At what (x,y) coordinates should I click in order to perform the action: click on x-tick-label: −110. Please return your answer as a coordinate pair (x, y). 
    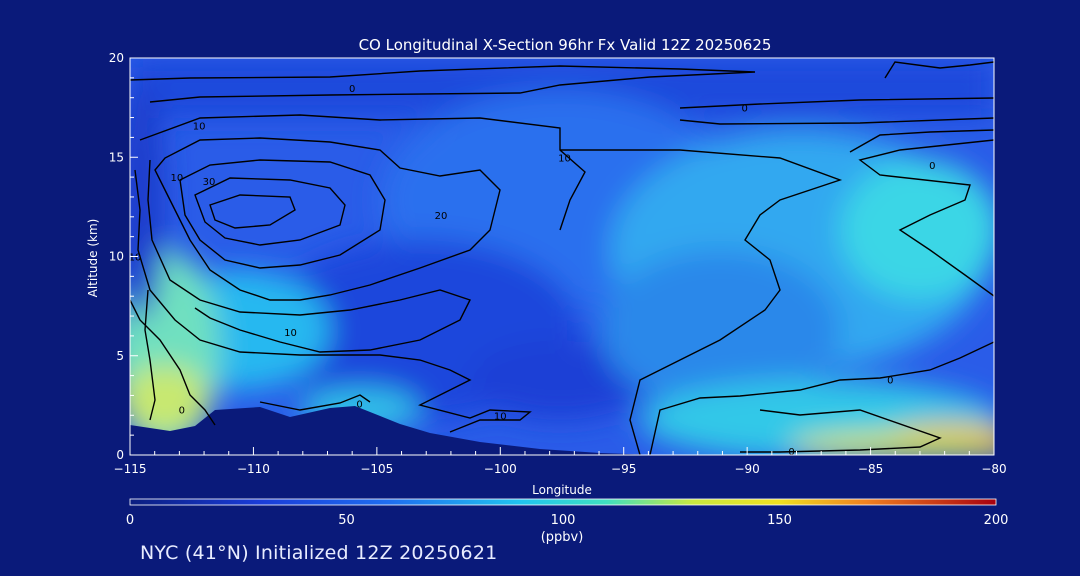
    Looking at the image, I should click on (253, 469).